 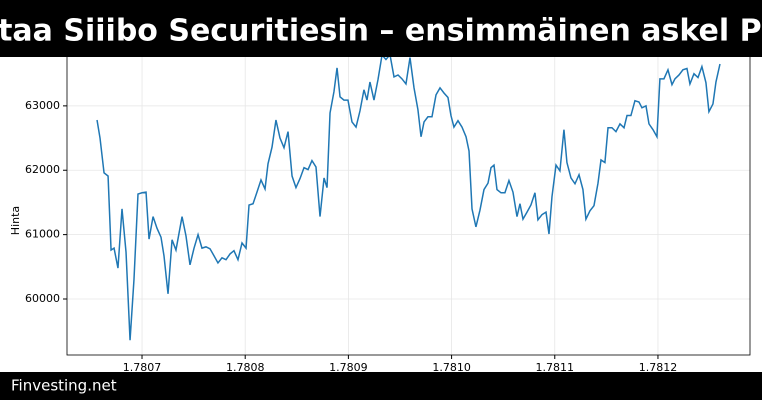 What do you see at coordinates (245, 367) in the screenshot?
I see `x-tick-label: 1.7808` at bounding box center [245, 367].